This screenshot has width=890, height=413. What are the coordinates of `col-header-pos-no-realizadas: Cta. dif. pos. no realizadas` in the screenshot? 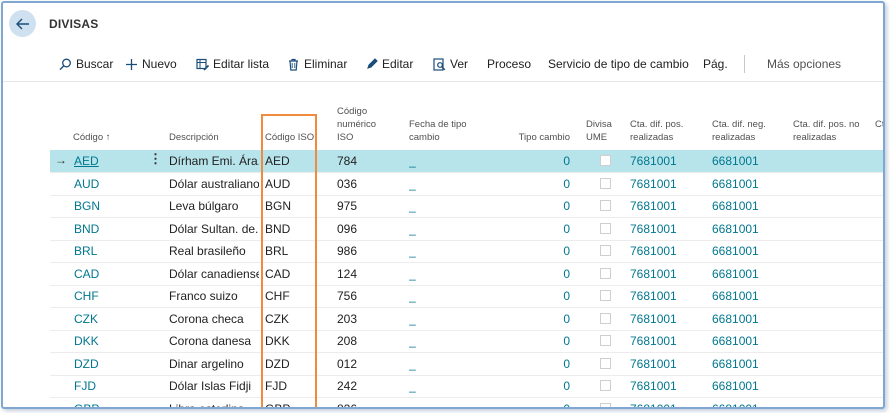 It's located at (826, 131).